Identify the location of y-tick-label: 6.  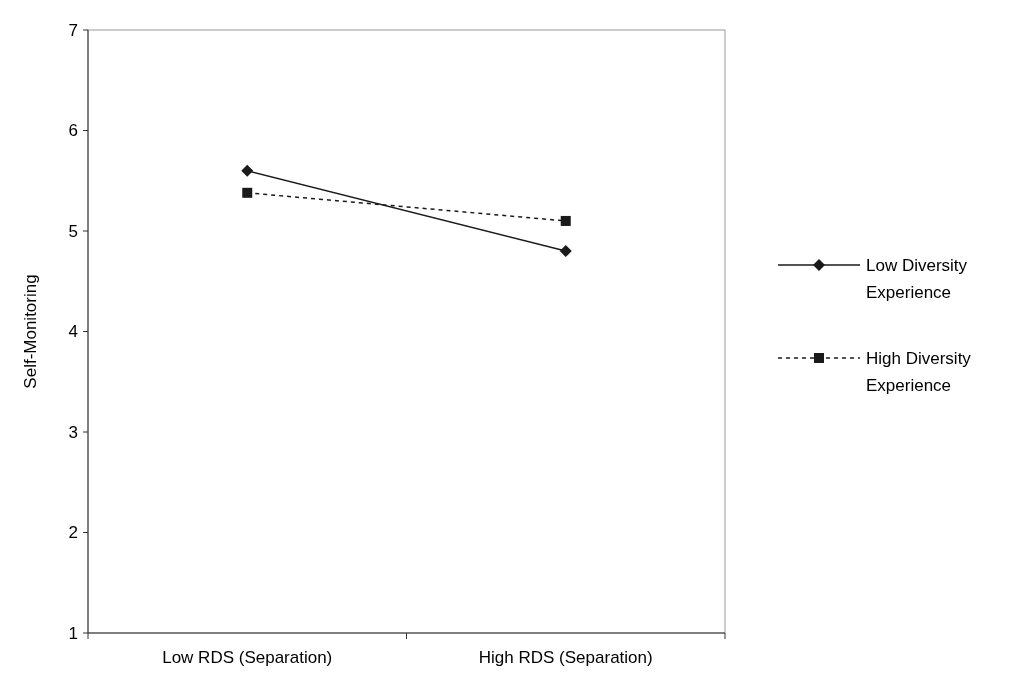
(73, 131).